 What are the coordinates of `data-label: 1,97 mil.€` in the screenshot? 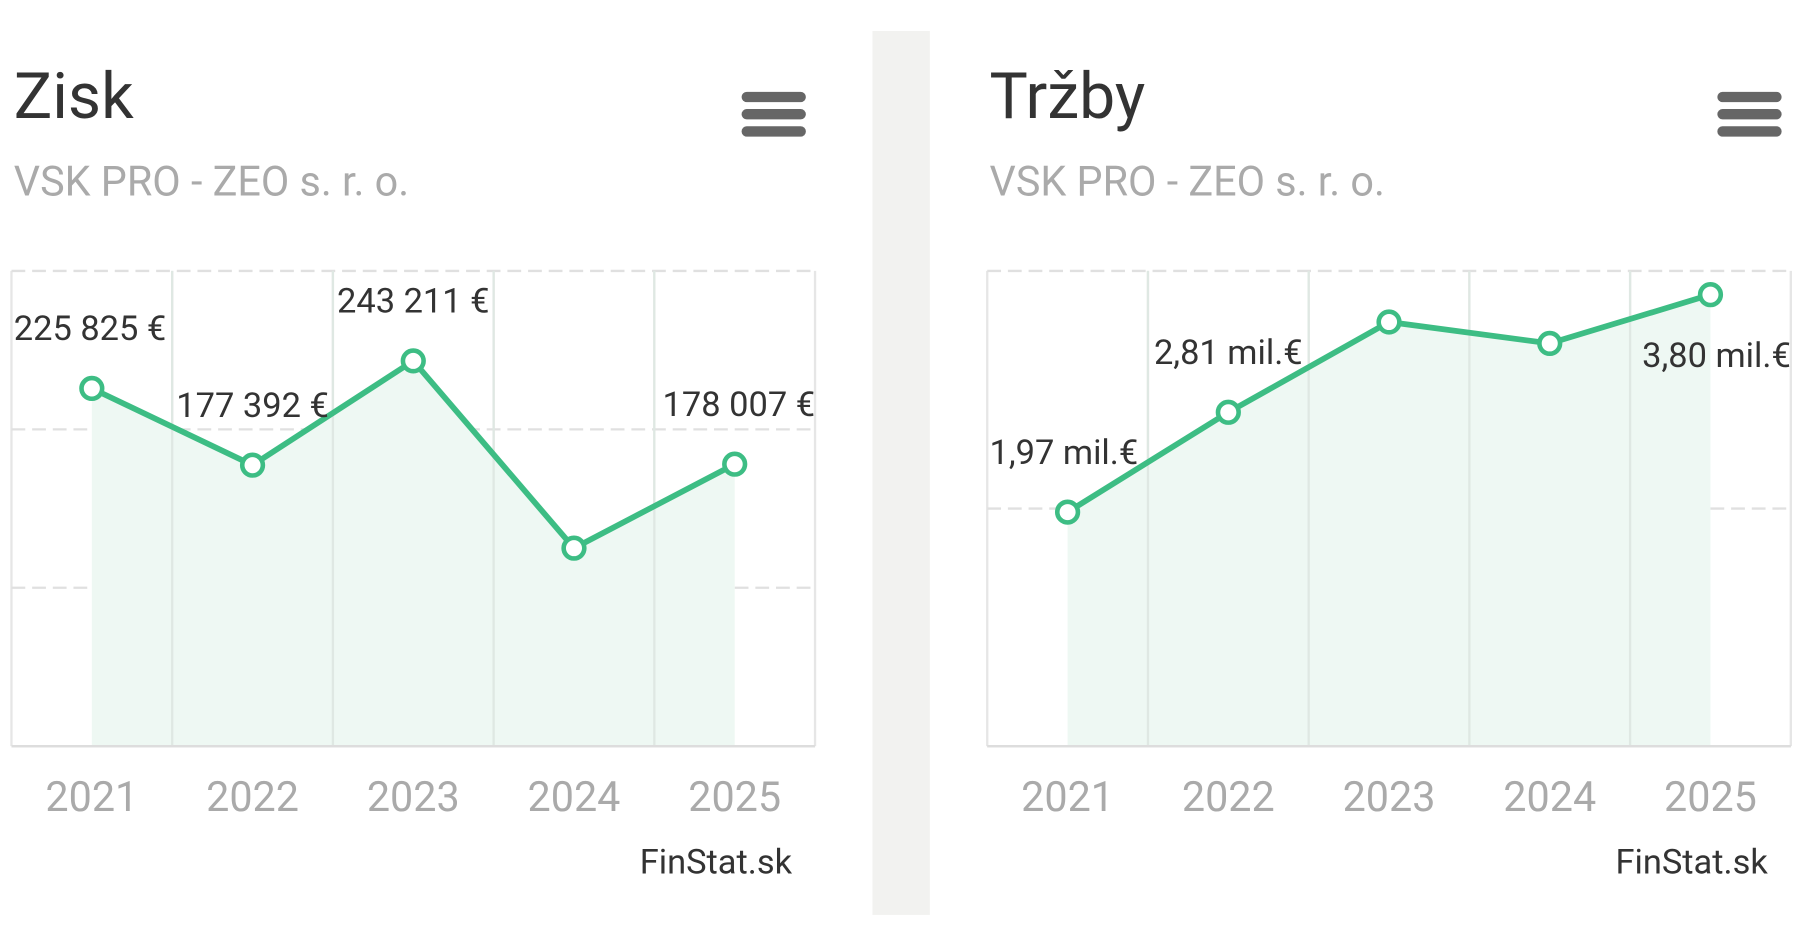 It's located at (1064, 453).